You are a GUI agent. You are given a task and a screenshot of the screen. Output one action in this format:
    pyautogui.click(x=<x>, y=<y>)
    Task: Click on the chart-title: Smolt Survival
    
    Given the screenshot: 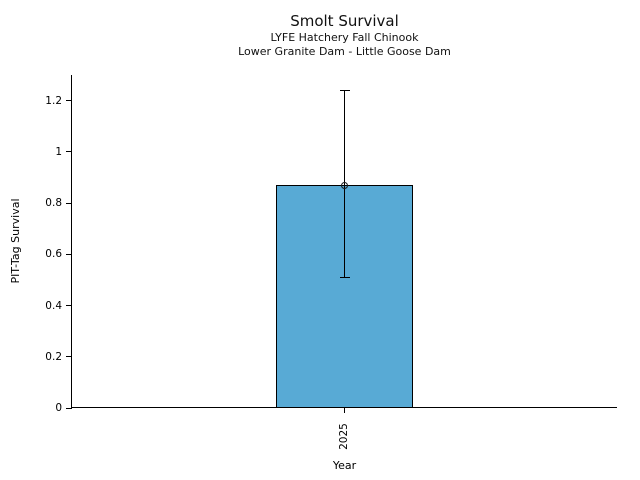 What is the action you would take?
    pyautogui.click(x=344, y=21)
    